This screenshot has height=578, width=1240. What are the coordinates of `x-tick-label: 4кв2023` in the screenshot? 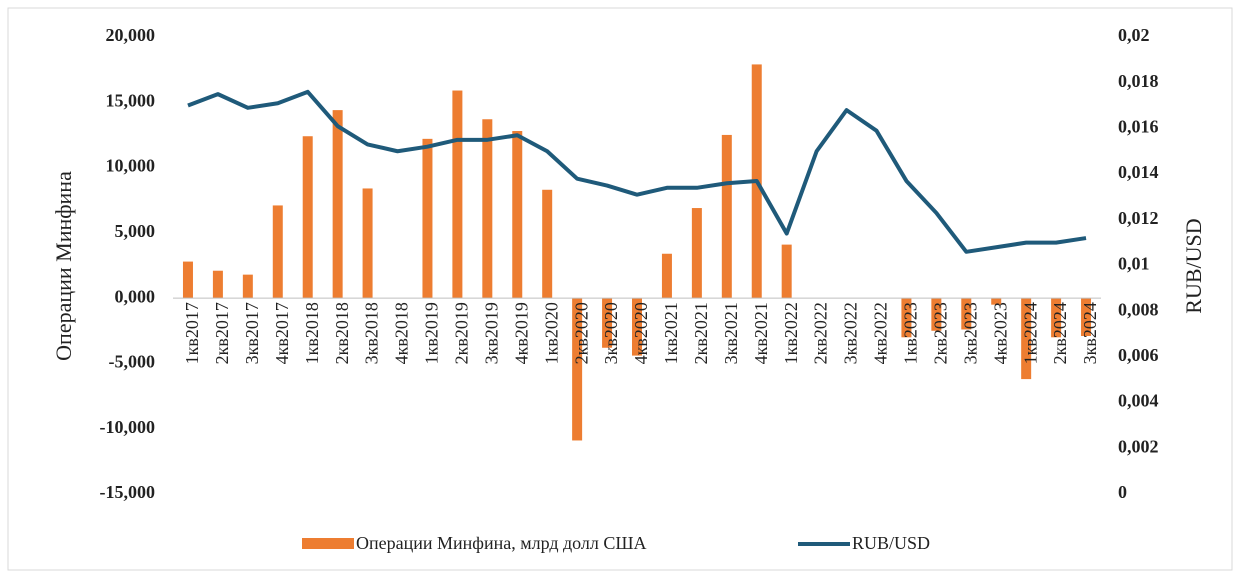 It's located at (1000, 333).